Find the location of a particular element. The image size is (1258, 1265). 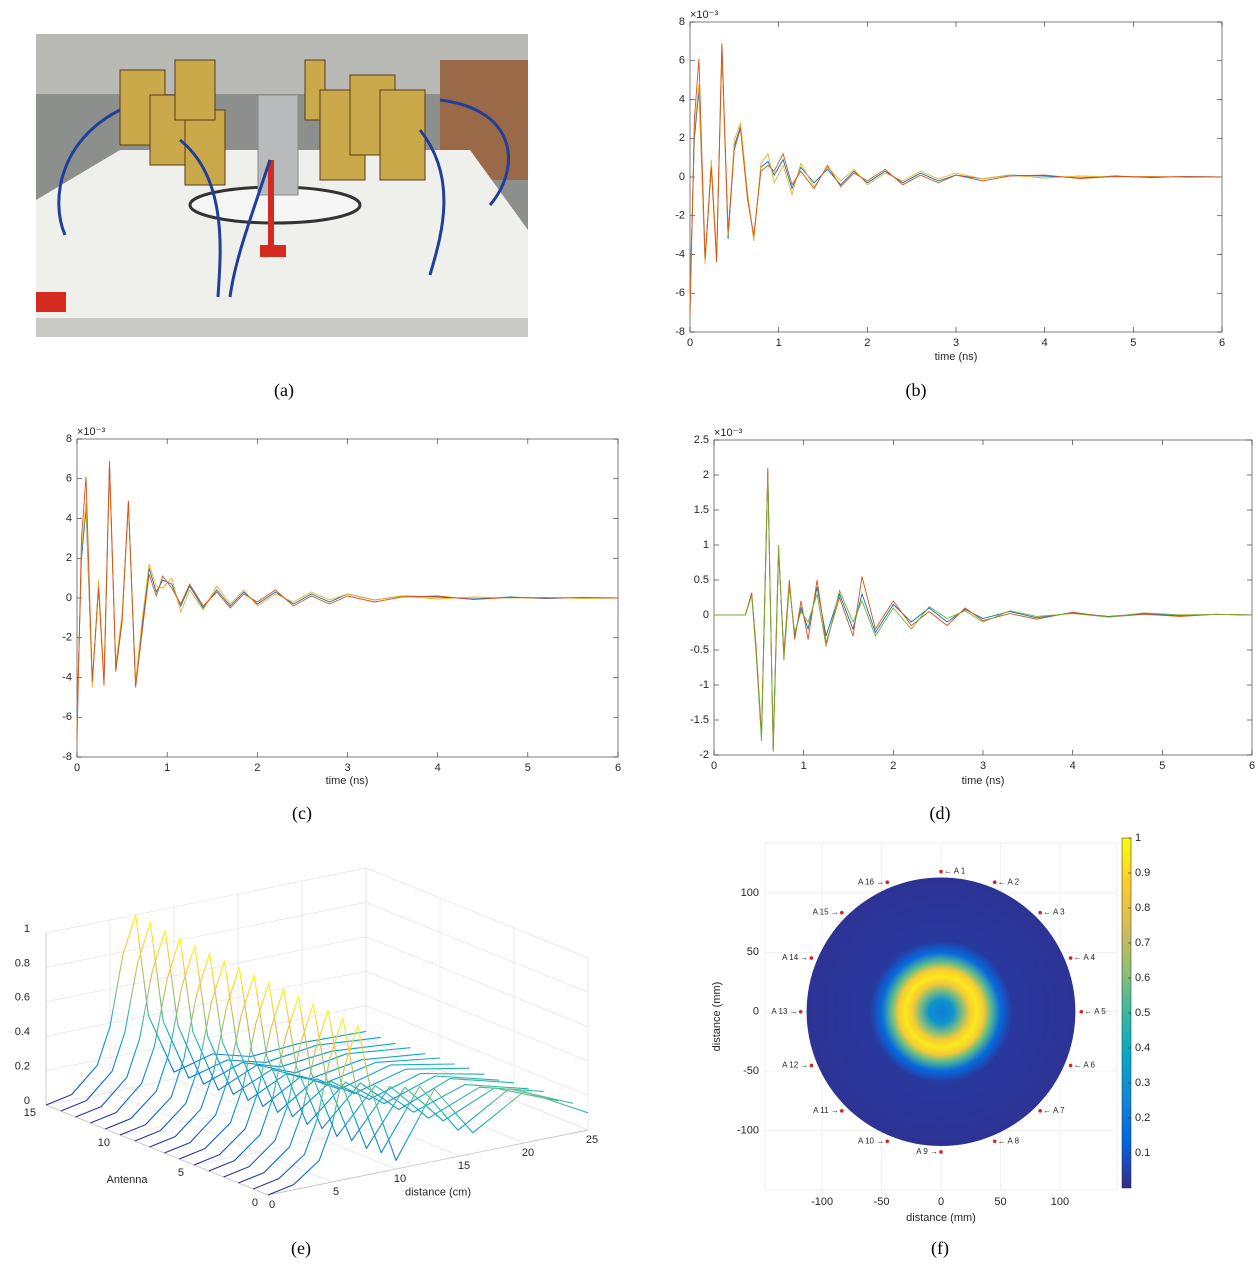

colorbar-tick-label: 1 is located at coordinates (1138, 838).